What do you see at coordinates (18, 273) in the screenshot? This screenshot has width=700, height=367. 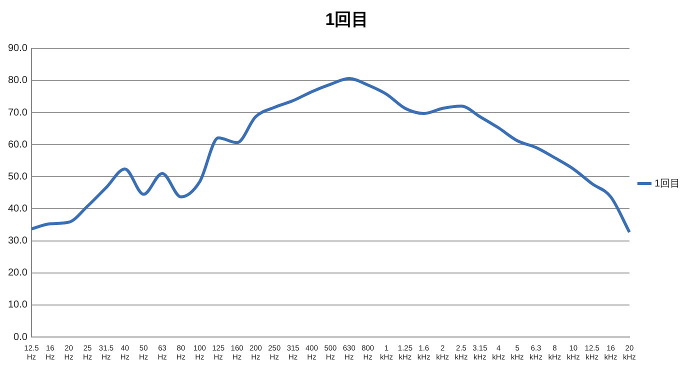 I see `y-tick-label: 20.0` at bounding box center [18, 273].